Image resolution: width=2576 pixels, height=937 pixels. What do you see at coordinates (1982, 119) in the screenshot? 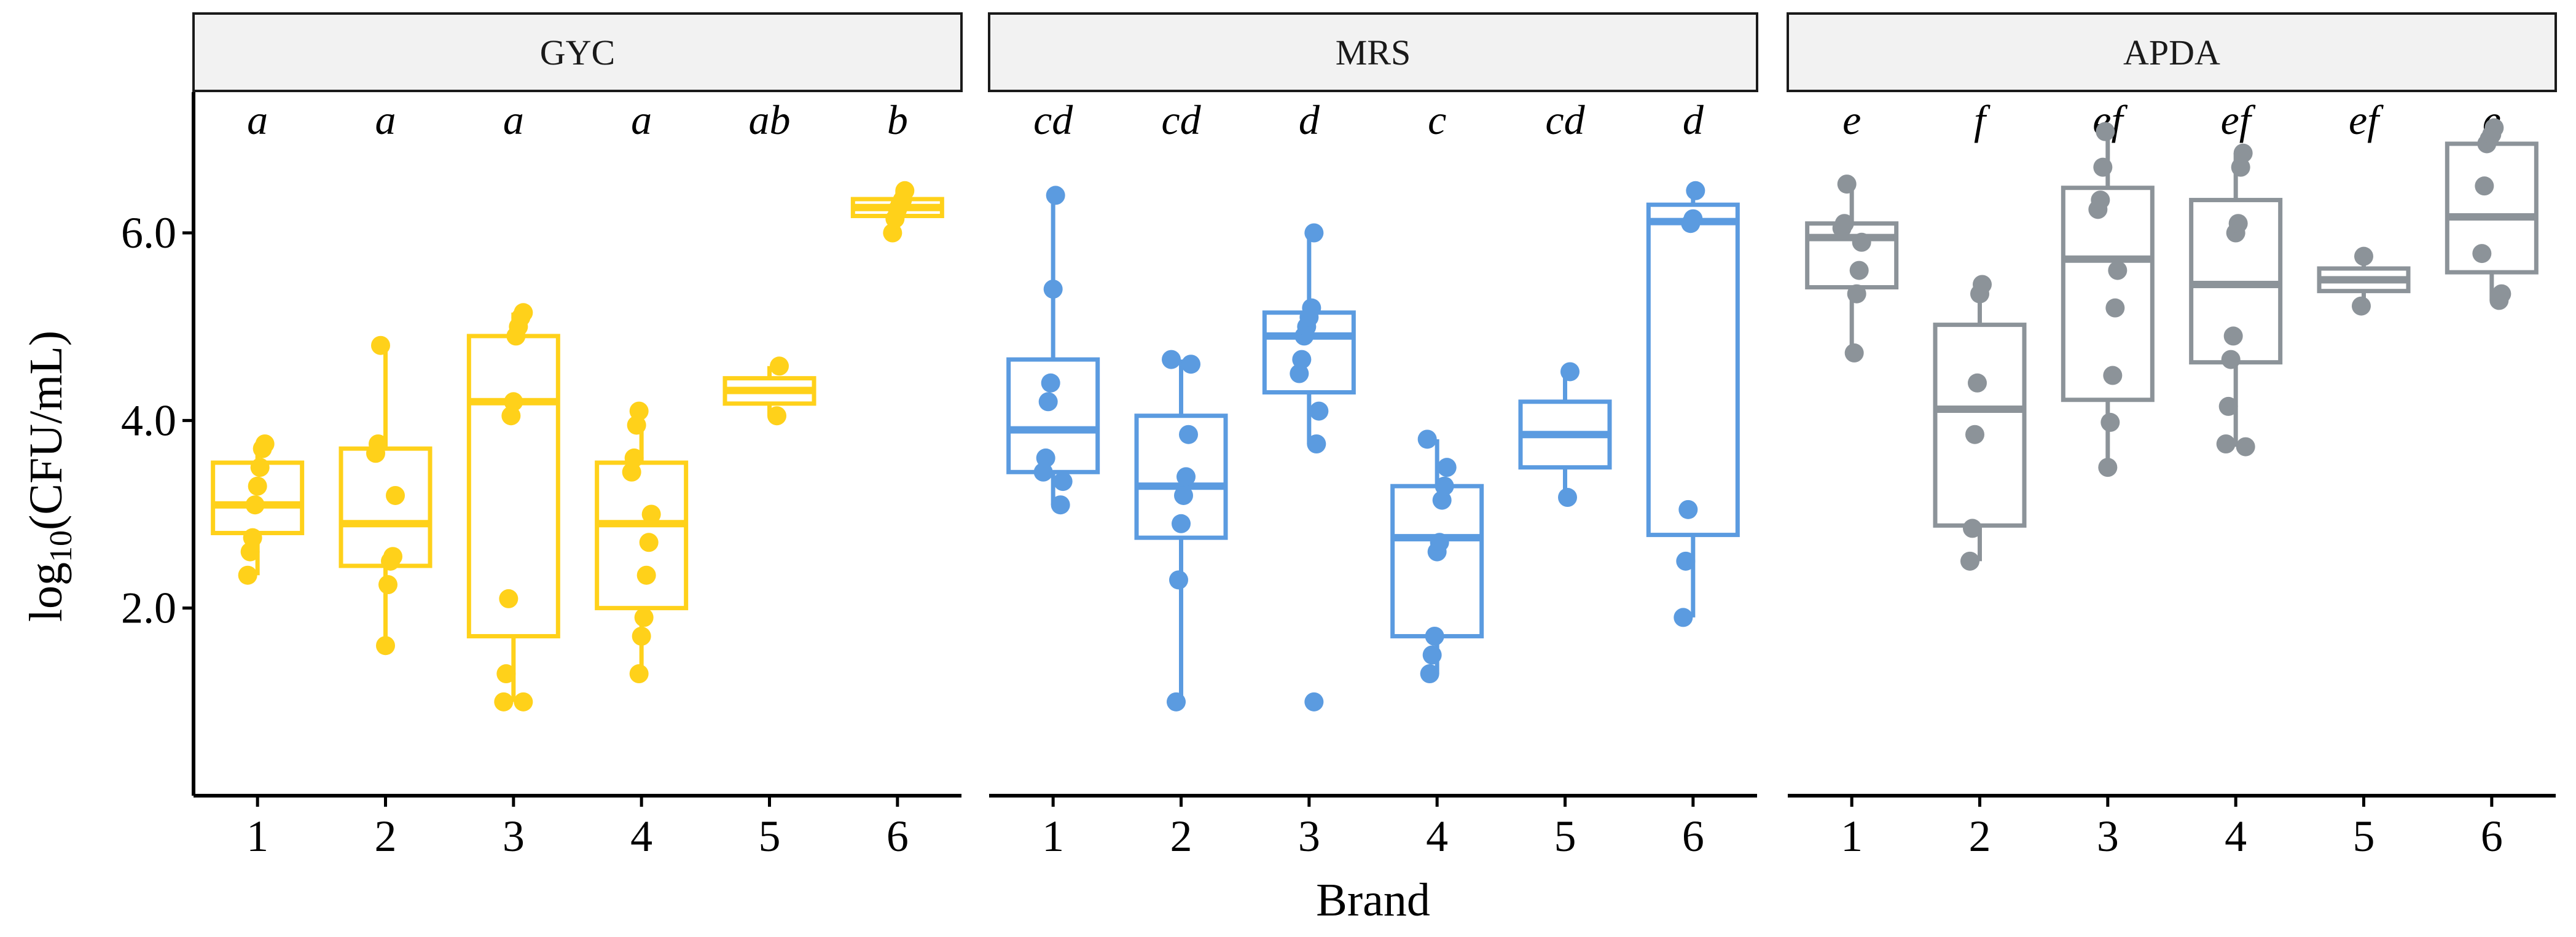
I see `significance-letter: f` at bounding box center [1982, 119].